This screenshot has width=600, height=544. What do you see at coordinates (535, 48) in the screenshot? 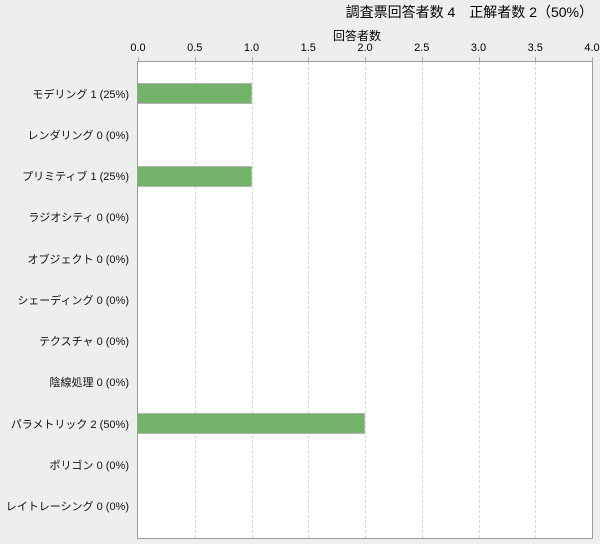
I see `x-tick-label: 3.5` at bounding box center [535, 48].